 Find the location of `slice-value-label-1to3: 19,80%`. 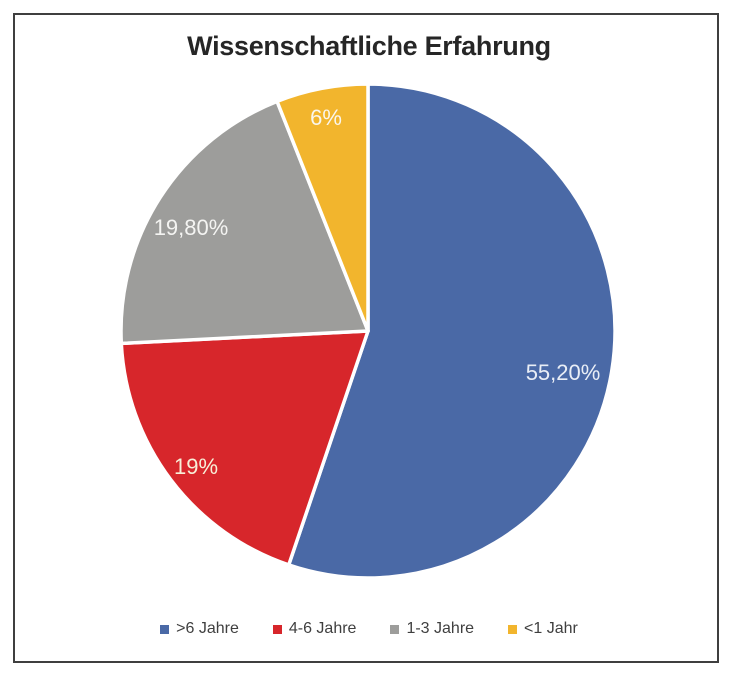

slice-value-label-1to3: 19,80% is located at coordinates (191, 227).